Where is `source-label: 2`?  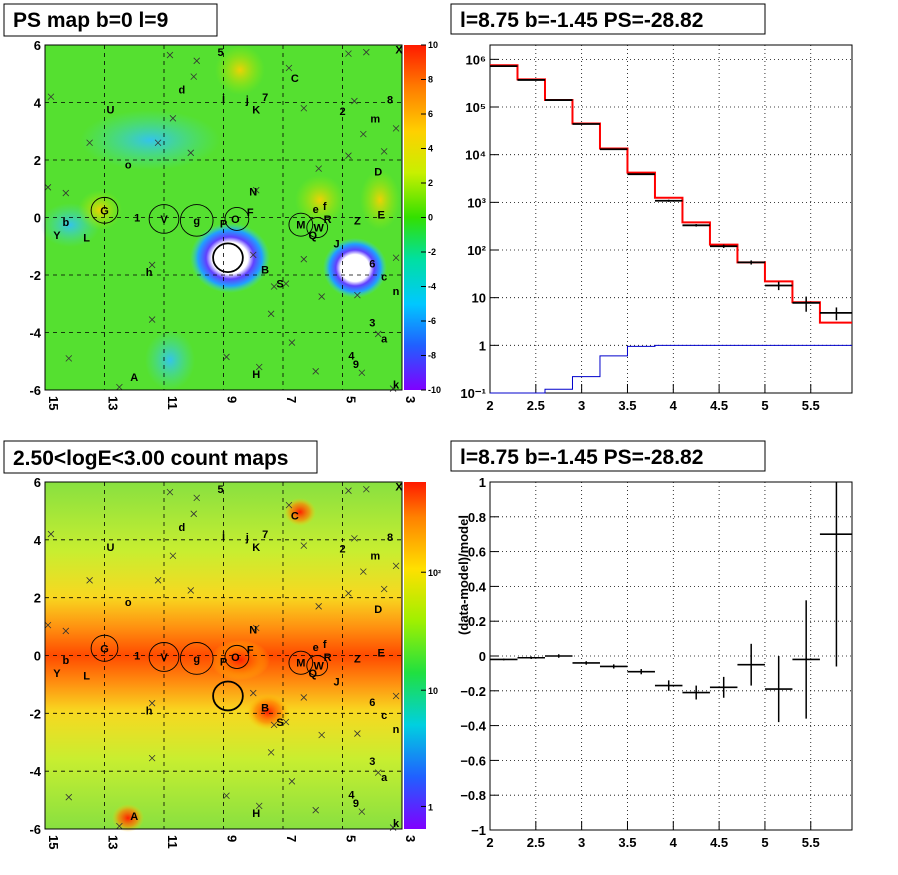 source-label: 2 is located at coordinates (342, 550).